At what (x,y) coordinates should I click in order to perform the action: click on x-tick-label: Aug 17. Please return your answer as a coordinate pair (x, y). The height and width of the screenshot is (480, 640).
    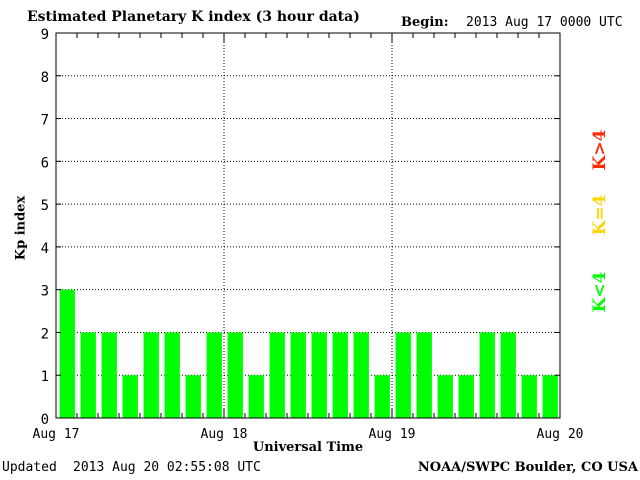
    Looking at the image, I should click on (56, 434).